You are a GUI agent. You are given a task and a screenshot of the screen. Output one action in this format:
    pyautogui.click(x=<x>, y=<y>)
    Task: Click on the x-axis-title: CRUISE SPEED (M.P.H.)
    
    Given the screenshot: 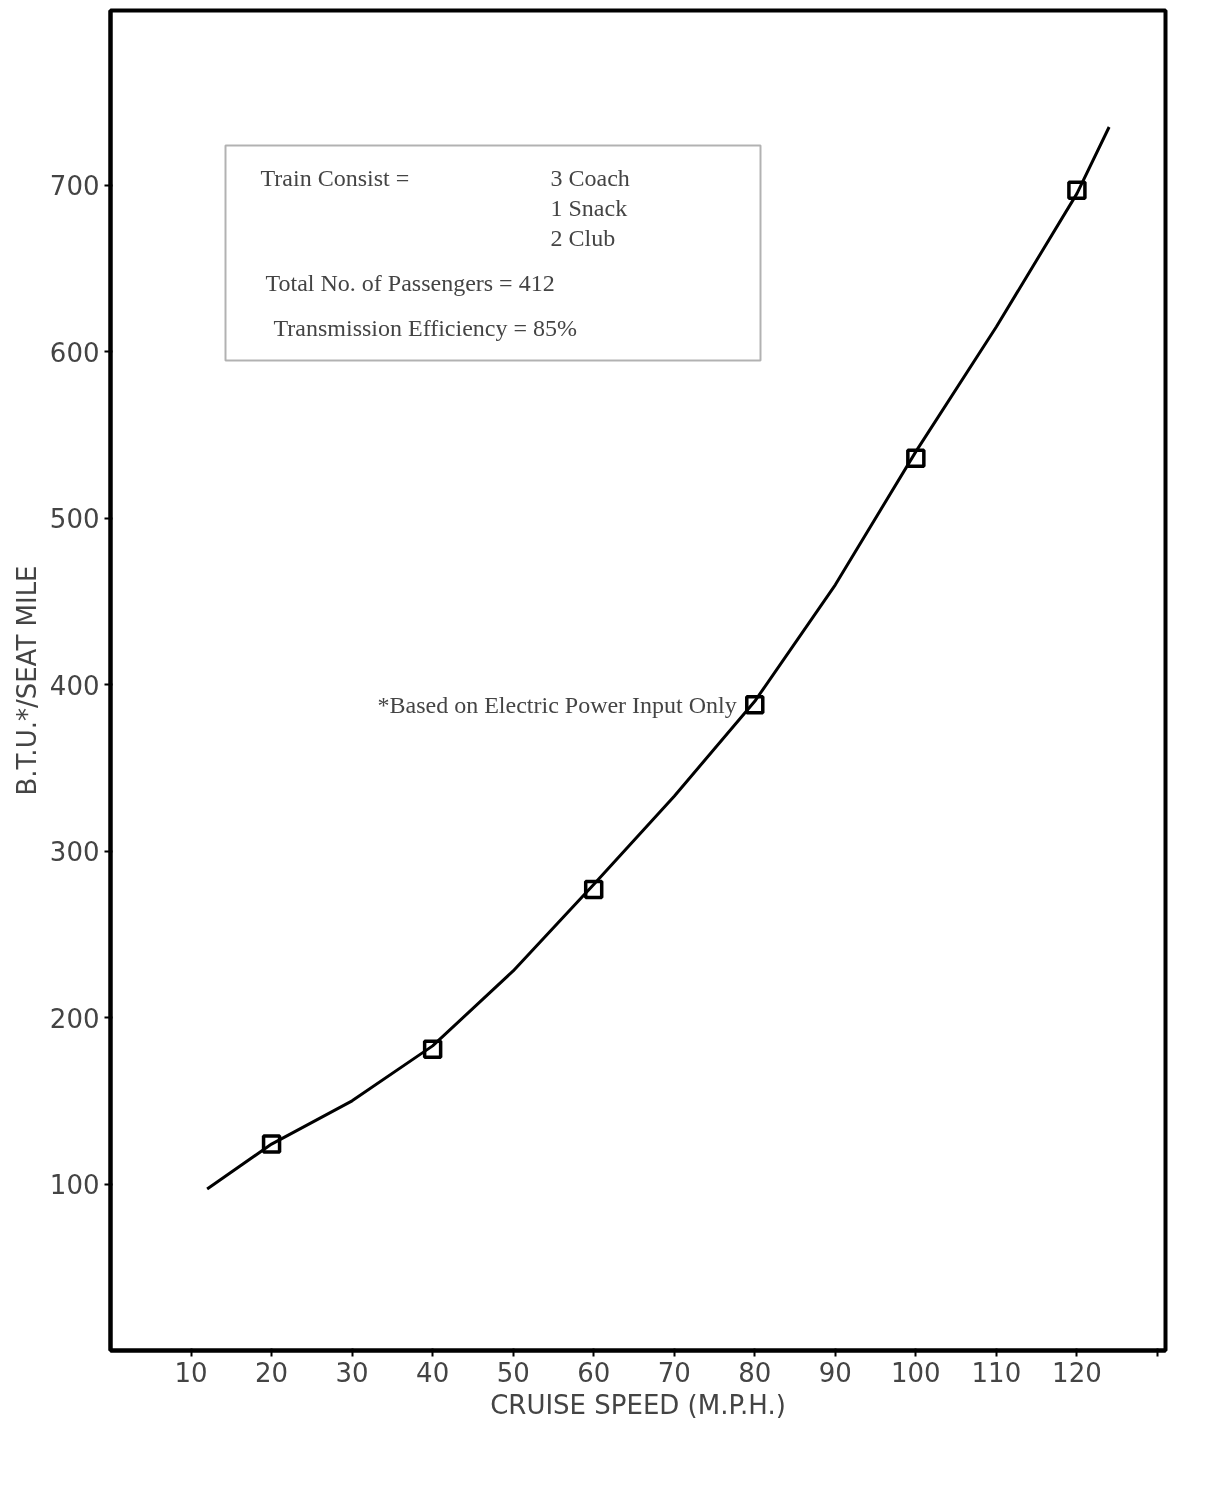 What is the action you would take?
    pyautogui.click(x=638, y=1404)
    